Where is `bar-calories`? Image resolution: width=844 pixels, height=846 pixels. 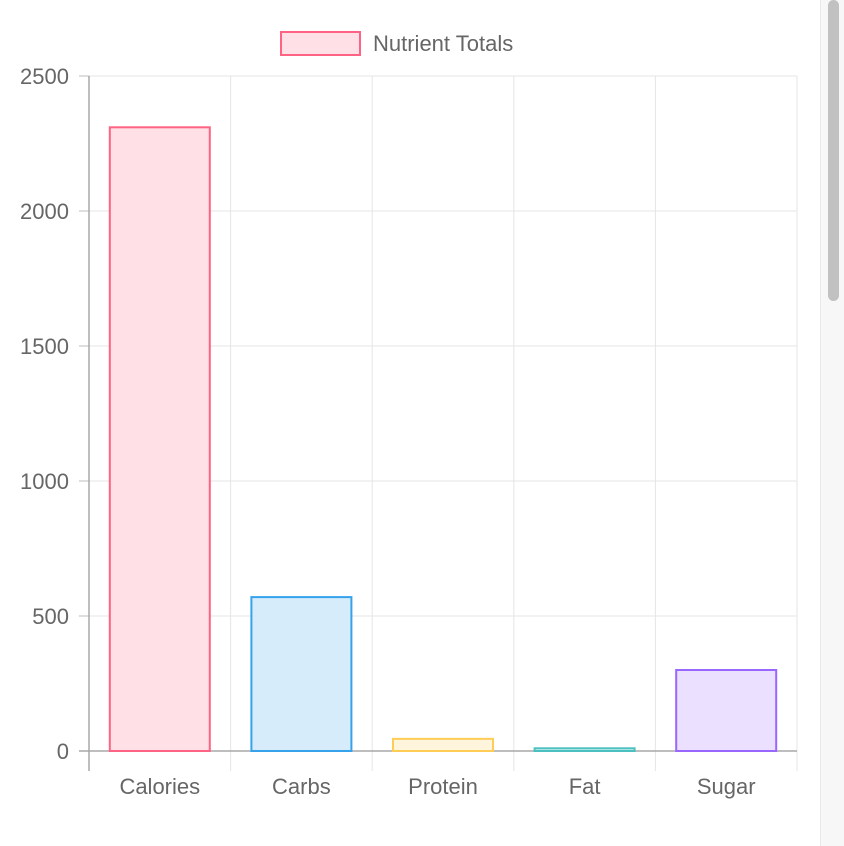 bar-calories is located at coordinates (159, 439).